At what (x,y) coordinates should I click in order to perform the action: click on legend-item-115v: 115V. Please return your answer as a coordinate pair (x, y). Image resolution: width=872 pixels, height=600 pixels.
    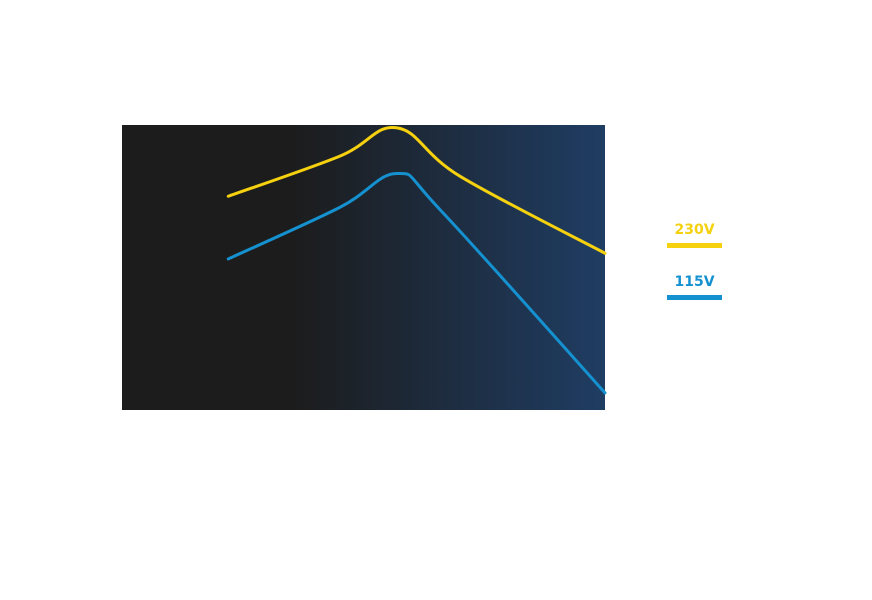
    Looking at the image, I should click on (694, 287).